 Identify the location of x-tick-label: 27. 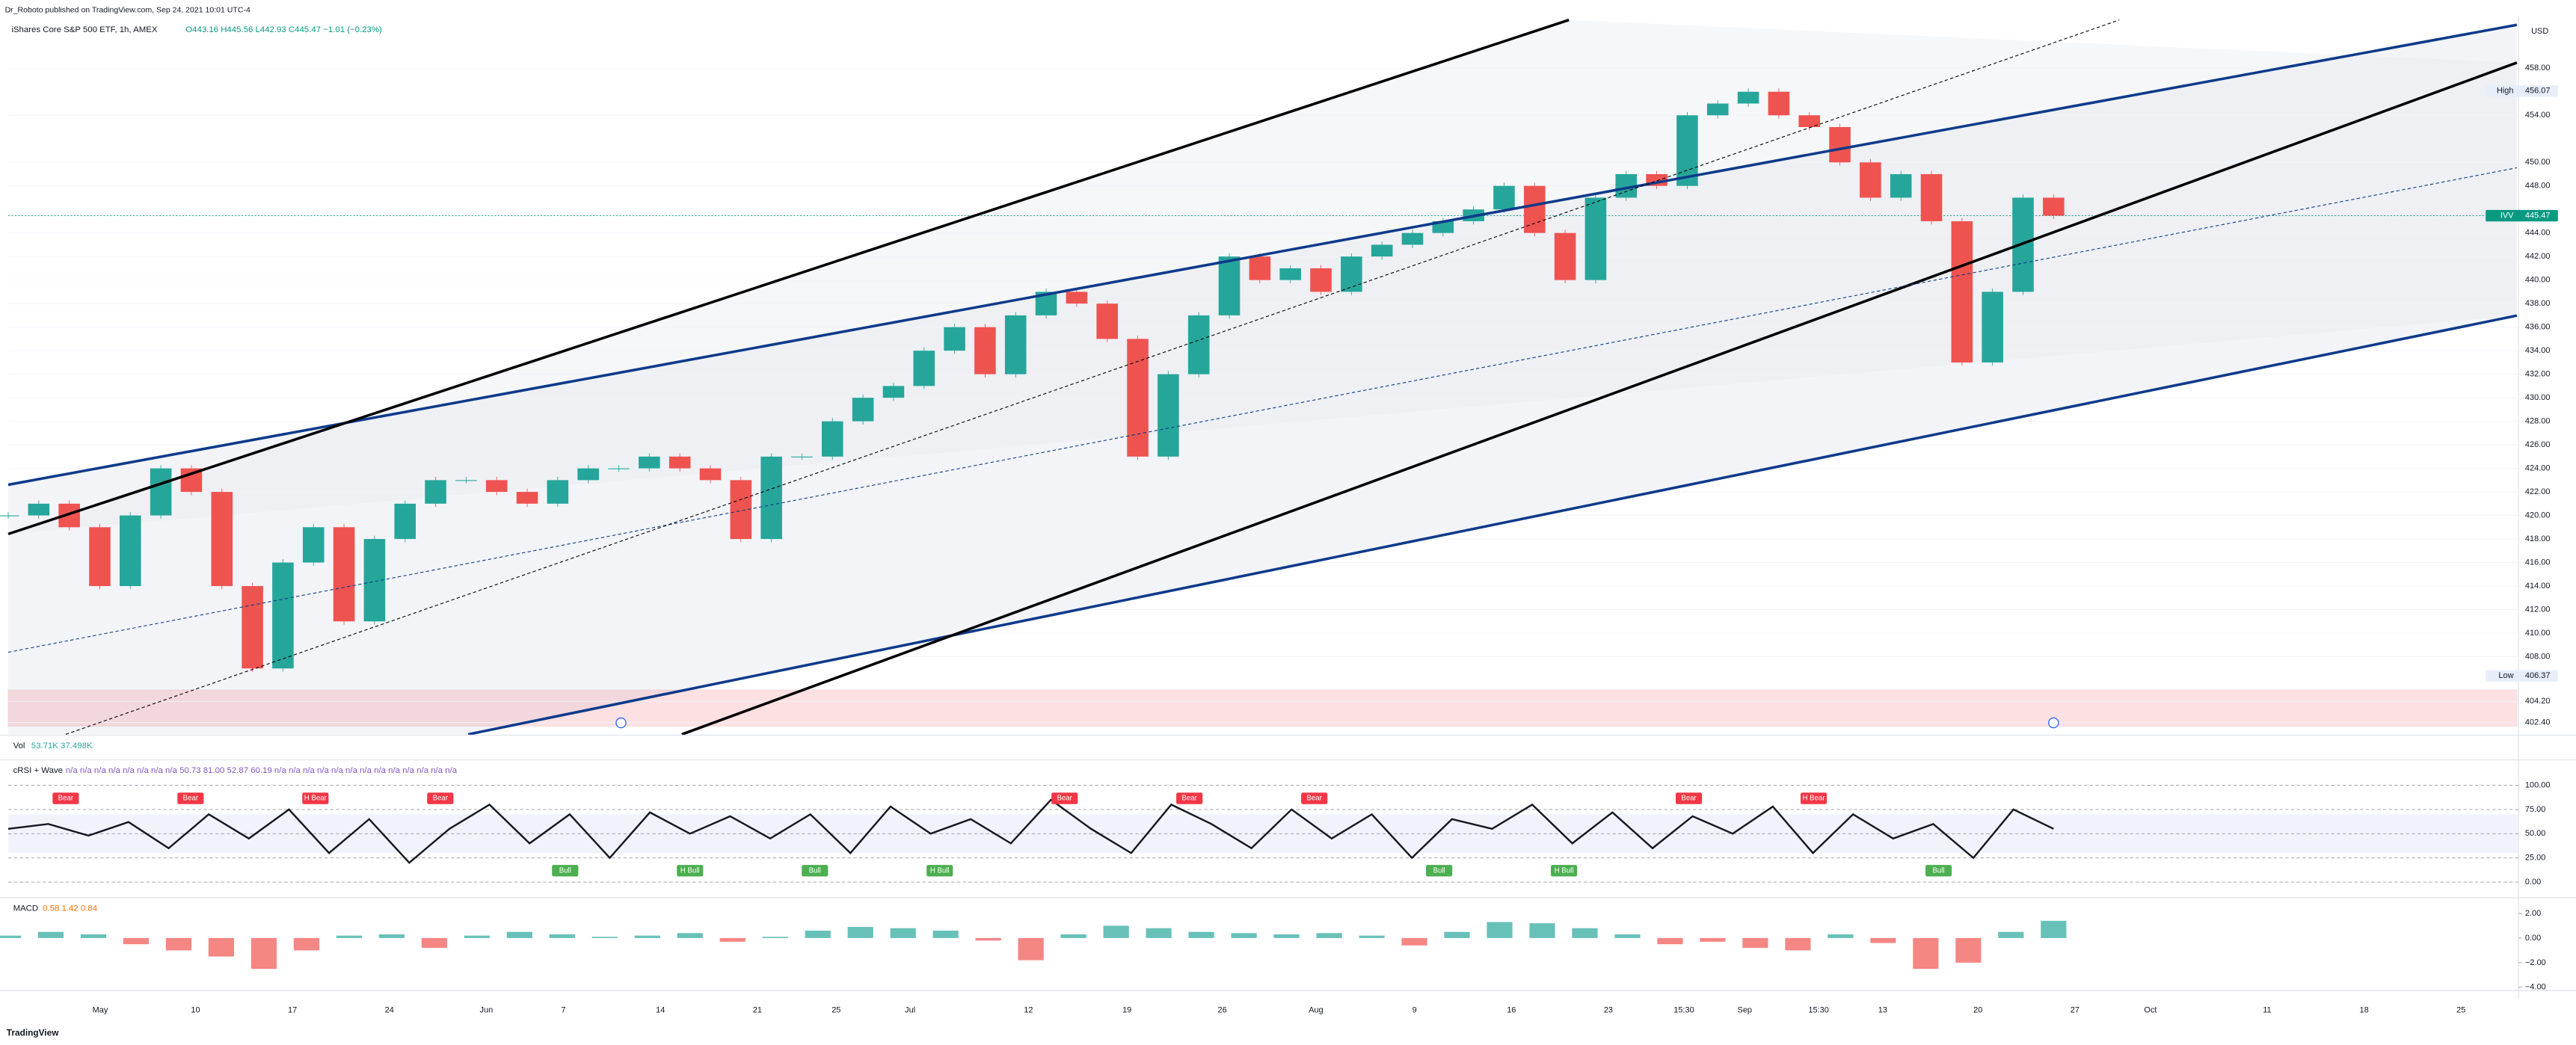
(2075, 1009).